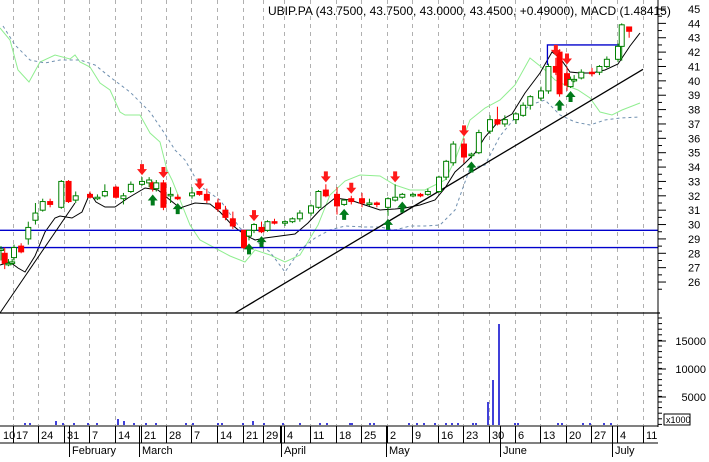  Describe the element at coordinates (295, 451) in the screenshot. I see `month-label: April` at that location.